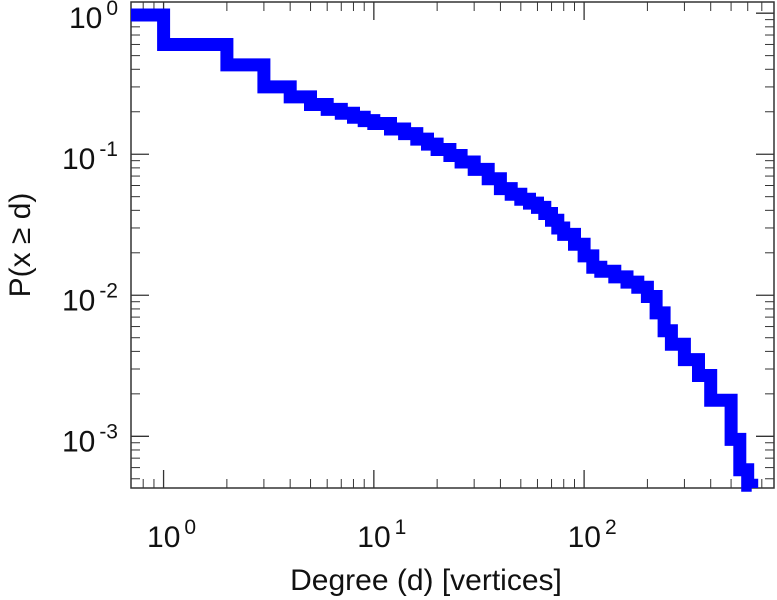 The width and height of the screenshot is (777, 600). I want to click on y-axis-label: P(x ≥ d), so click(20, 245).